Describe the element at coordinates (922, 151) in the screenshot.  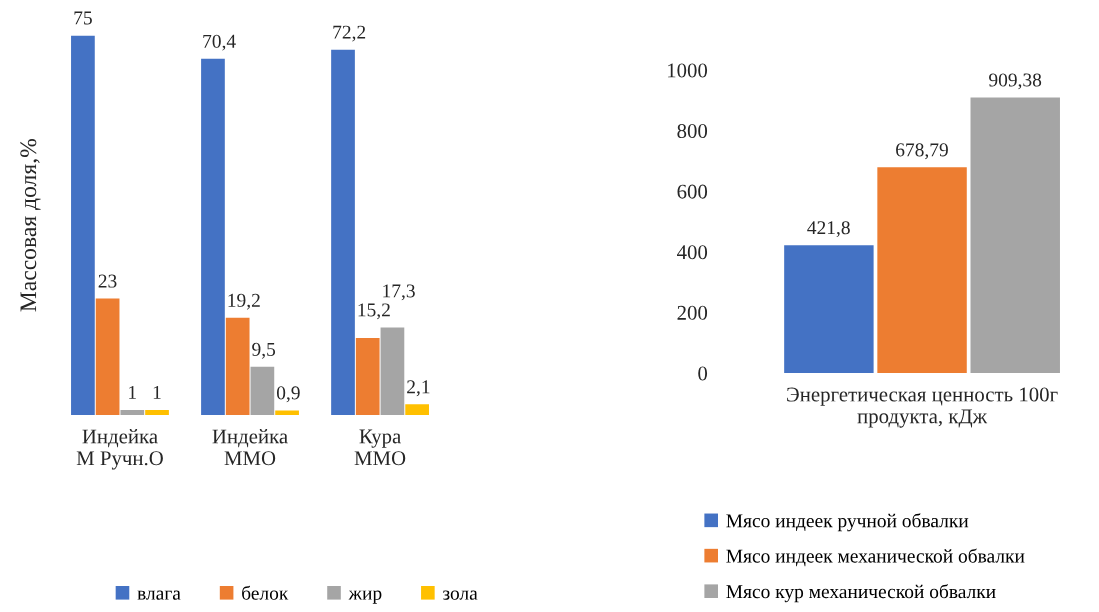
I see `data-label: 678,79` at that location.